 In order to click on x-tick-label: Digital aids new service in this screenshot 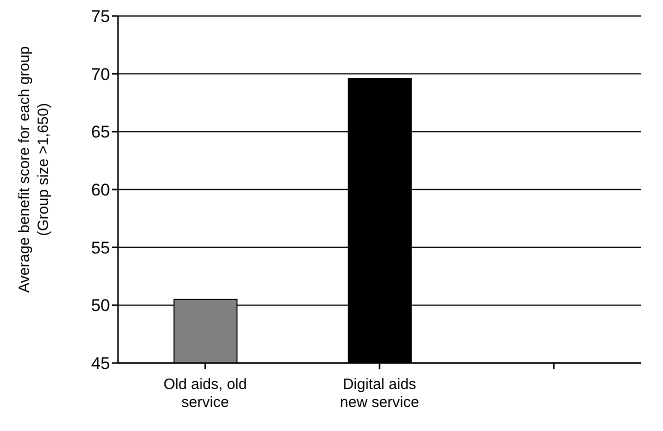, I will do `click(380, 393)`.